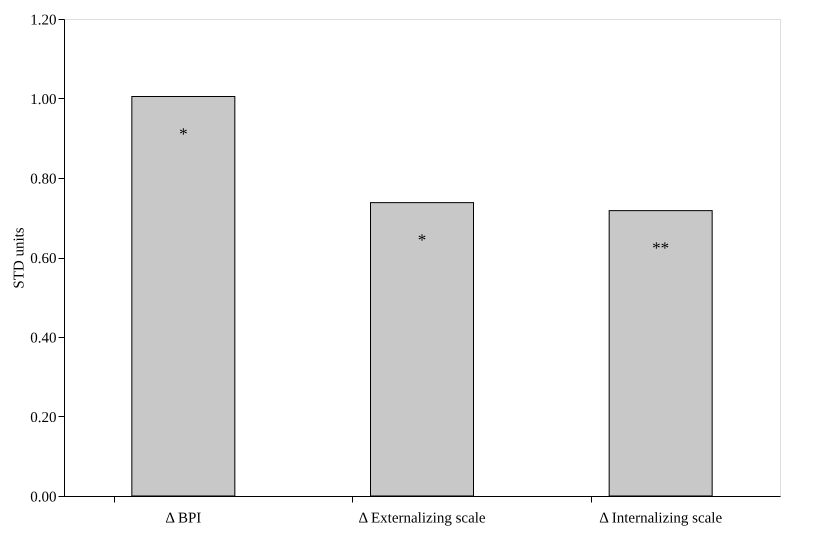  I want to click on y-tick-label: 1.20, so click(43, 20).